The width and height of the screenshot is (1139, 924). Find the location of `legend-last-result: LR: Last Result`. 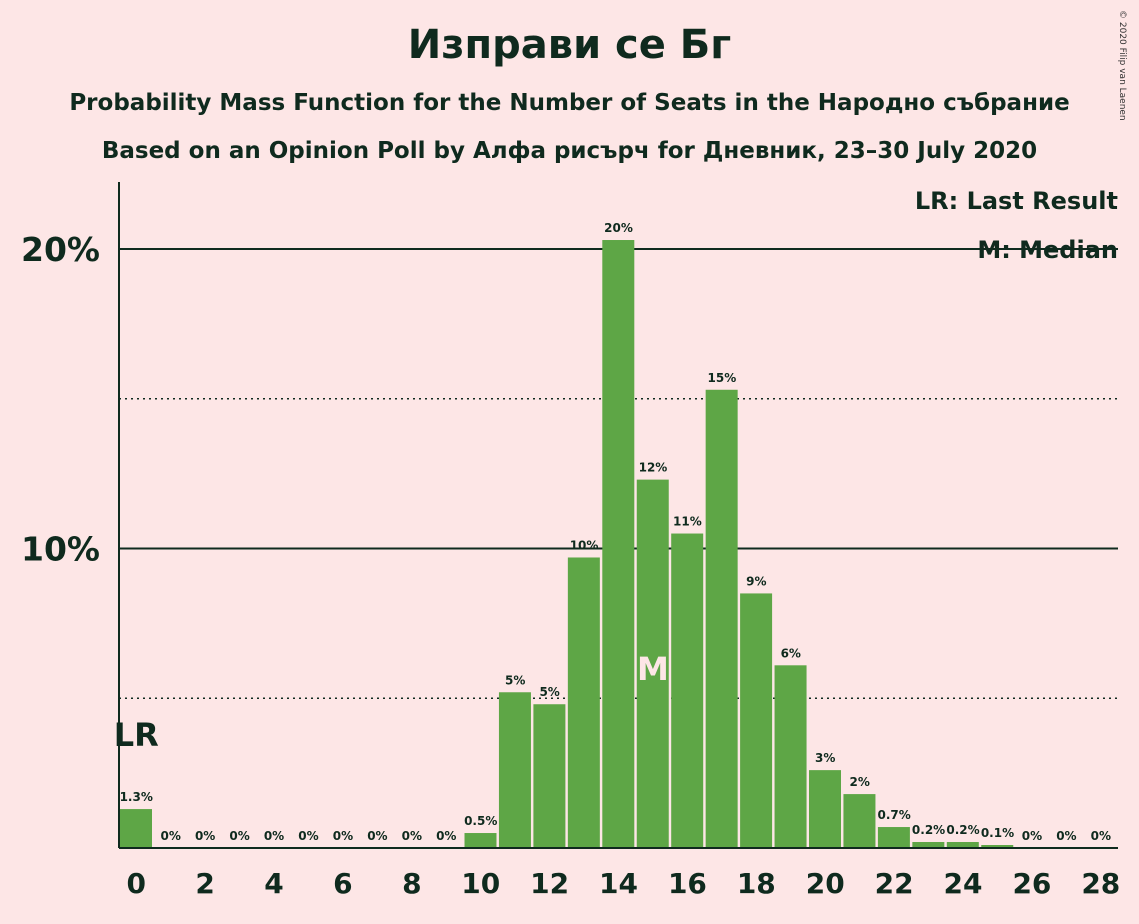

legend-last-result: LR: Last Result is located at coordinates (1016, 201).